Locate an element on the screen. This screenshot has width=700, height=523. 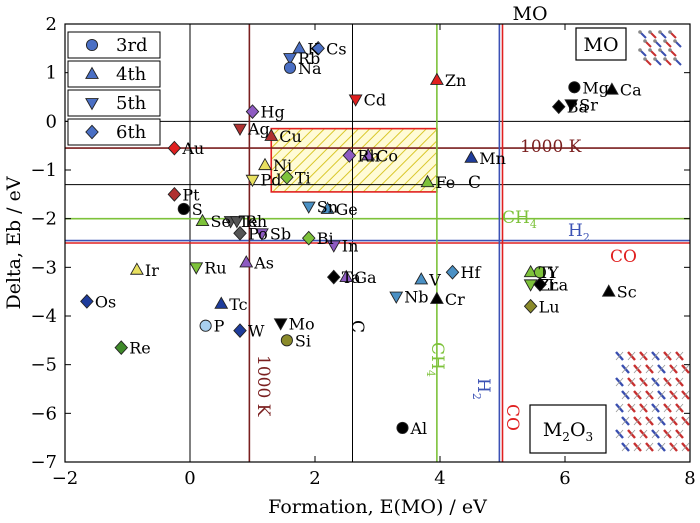
point-label-hf-38: Hf is located at coordinates (471, 272).